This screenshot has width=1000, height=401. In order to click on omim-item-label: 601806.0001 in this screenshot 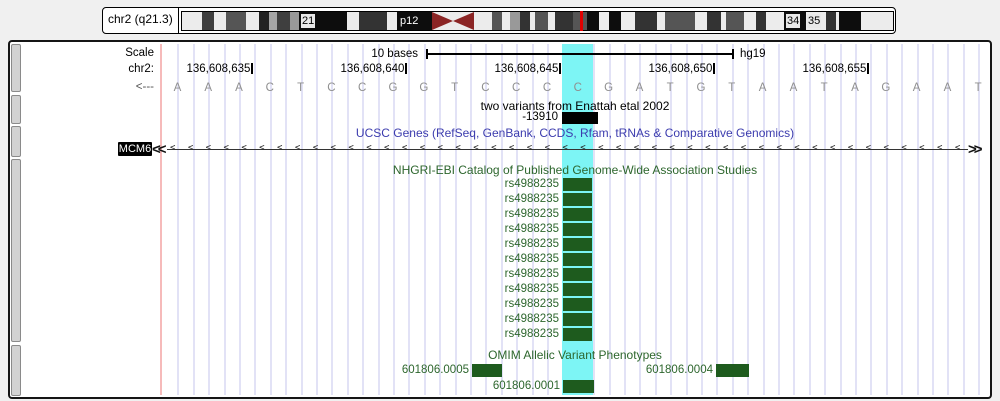, I will do `click(526, 386)`.